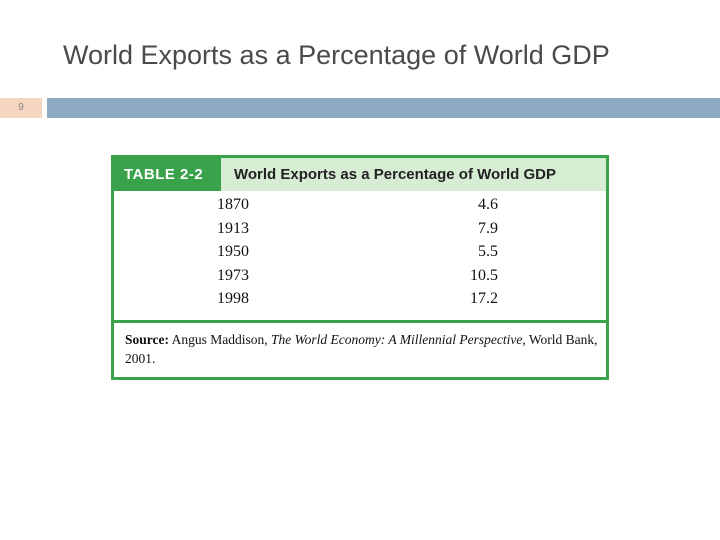  Describe the element at coordinates (233, 204) in the screenshot. I see `year-cell: 1870` at that location.